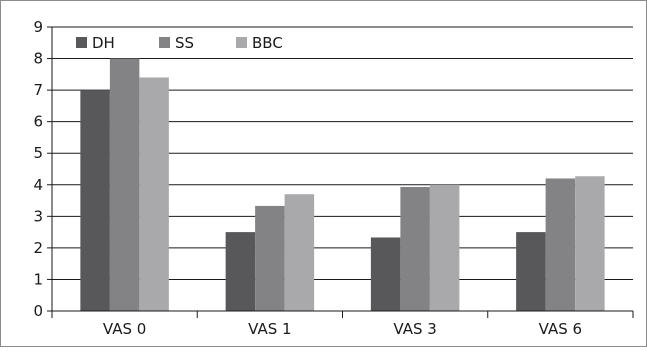  Describe the element at coordinates (560, 329) in the screenshot. I see `x-tick-label: VAS 6` at that location.